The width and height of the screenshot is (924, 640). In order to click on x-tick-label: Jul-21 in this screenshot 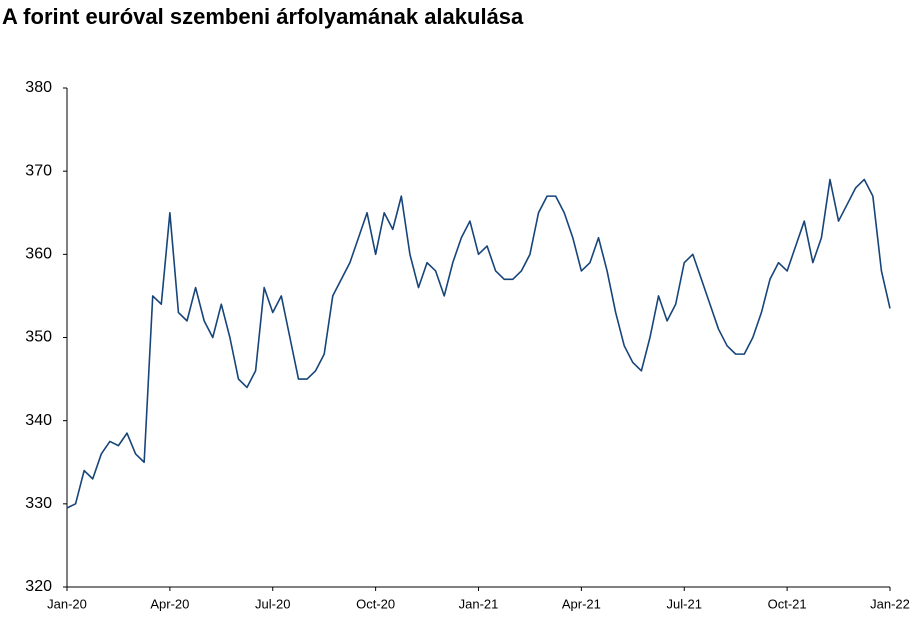, I will do `click(684, 603)`.